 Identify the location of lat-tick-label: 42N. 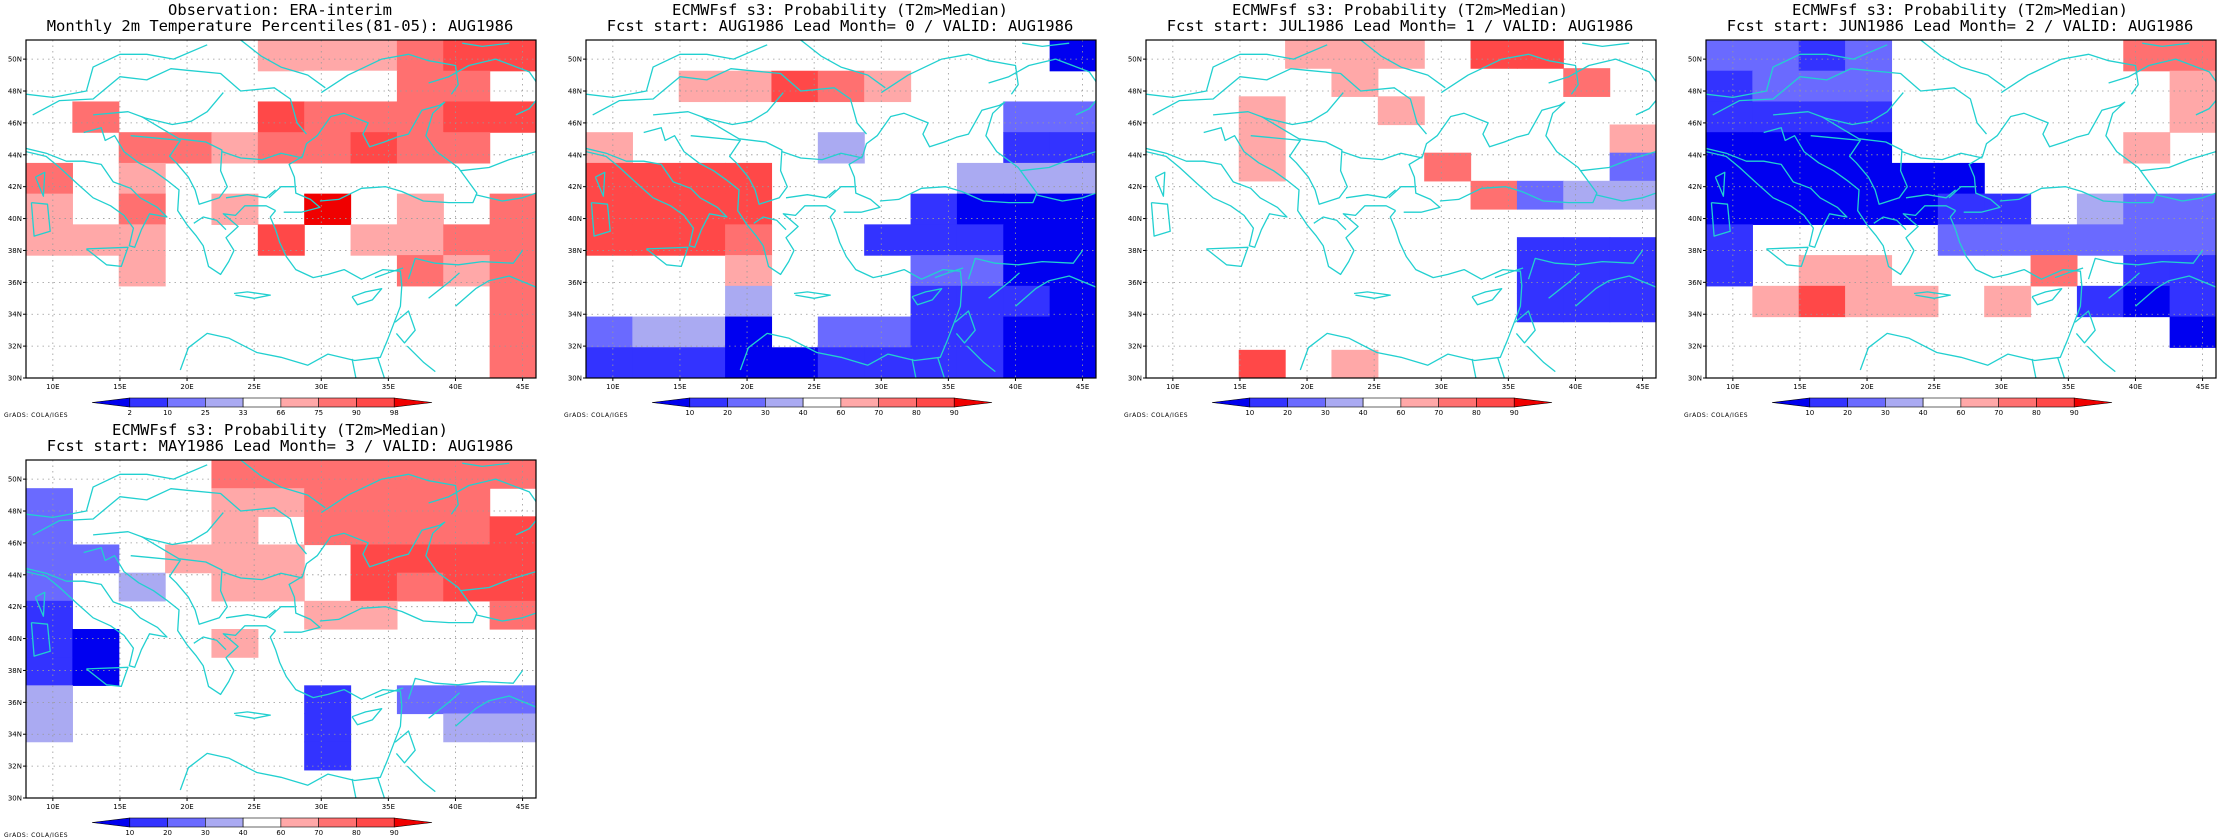
(1135, 187).